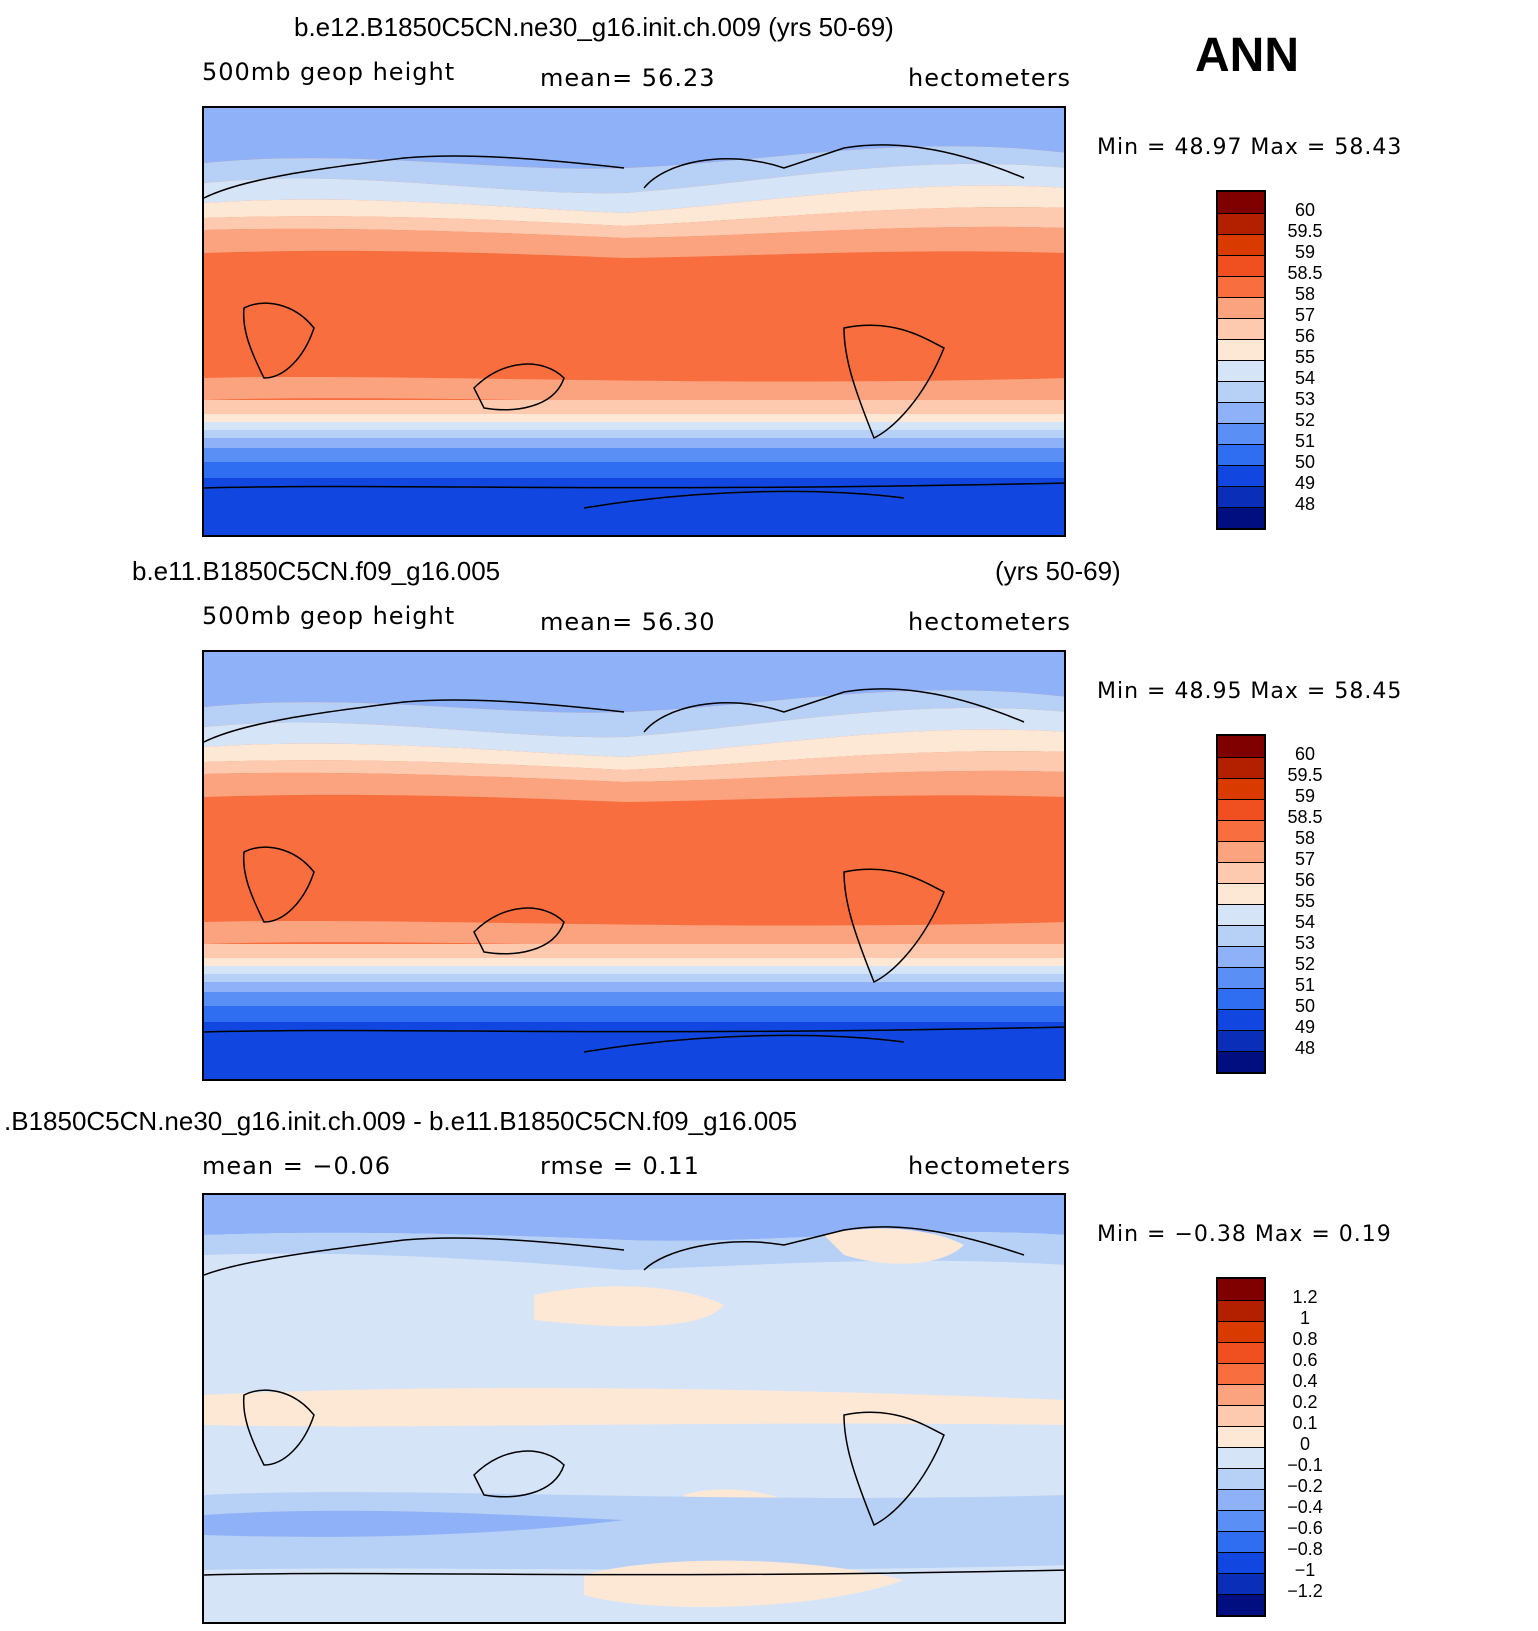  Describe the element at coordinates (1305, 1465) in the screenshot. I see `colorbar-tick-label: −0.1` at that location.